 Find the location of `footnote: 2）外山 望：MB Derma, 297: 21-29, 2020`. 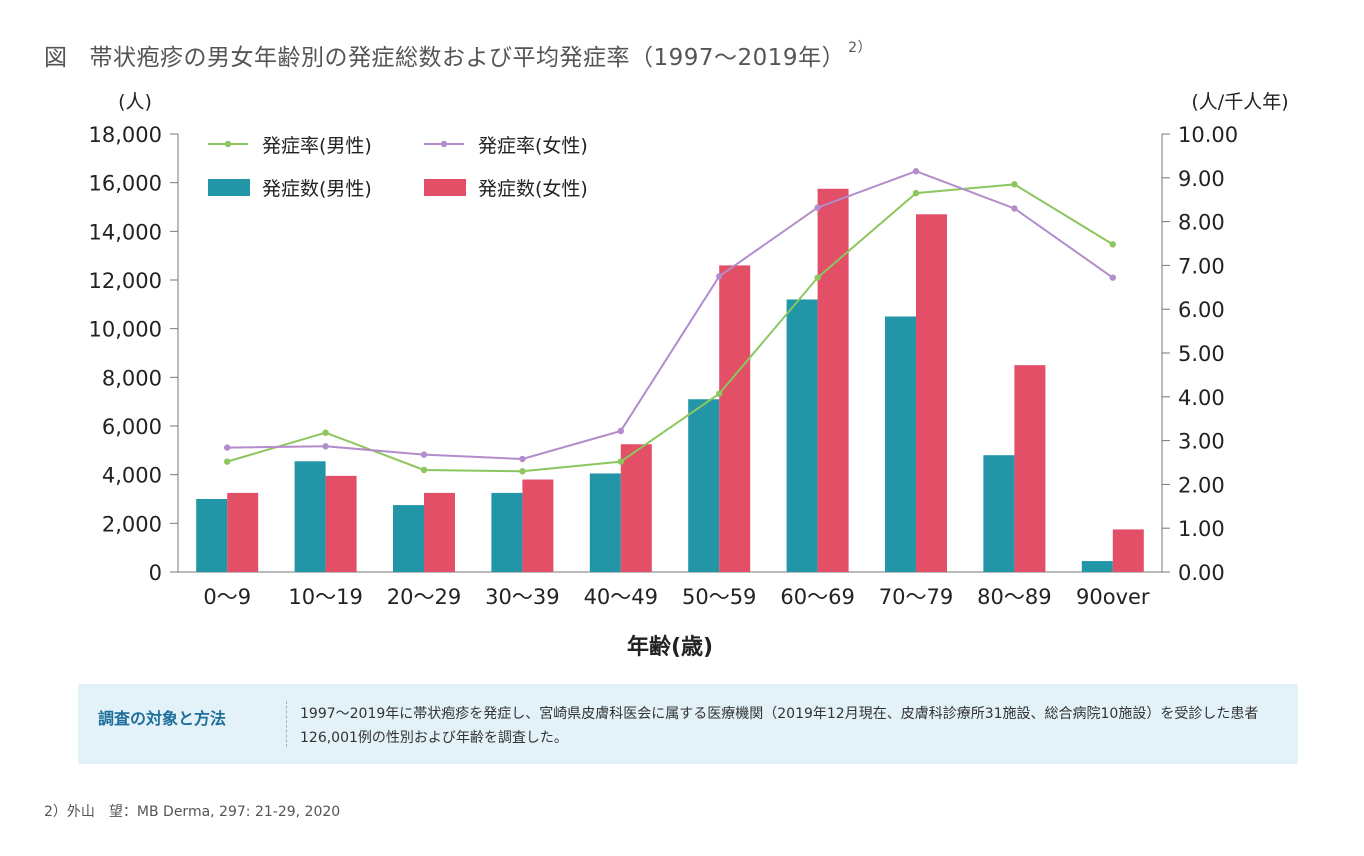

footnote: 2）外山 望：MB Derma, 297: 21-29, 2020 is located at coordinates (192, 812).